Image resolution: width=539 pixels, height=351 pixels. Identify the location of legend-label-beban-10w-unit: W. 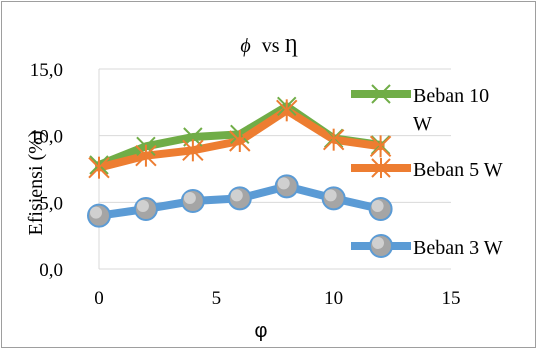
(422, 124).